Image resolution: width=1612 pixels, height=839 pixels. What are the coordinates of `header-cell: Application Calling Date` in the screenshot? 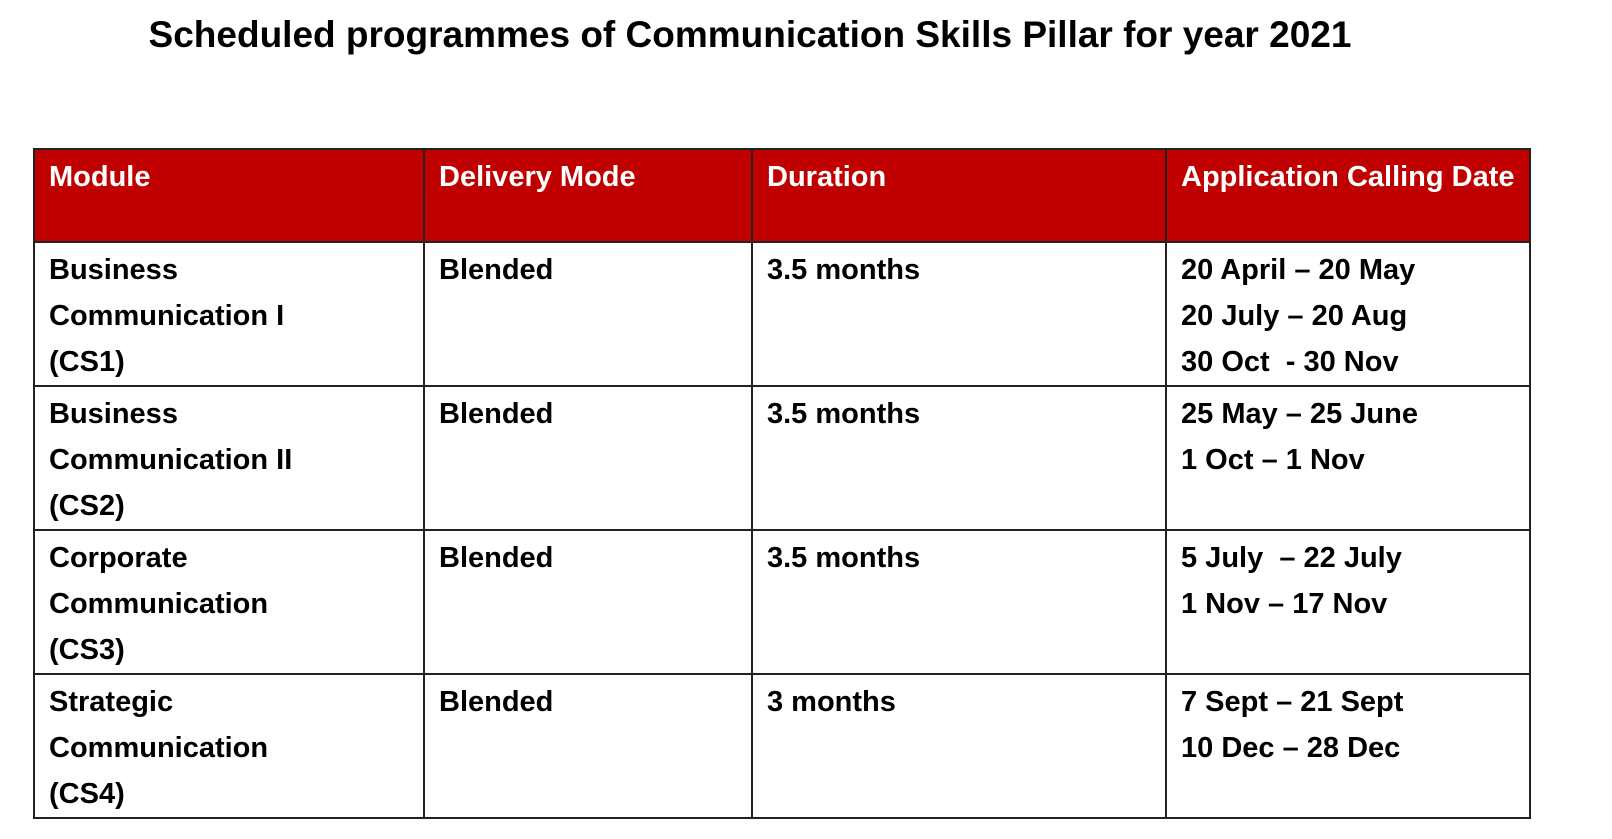 It's located at (1348, 195).